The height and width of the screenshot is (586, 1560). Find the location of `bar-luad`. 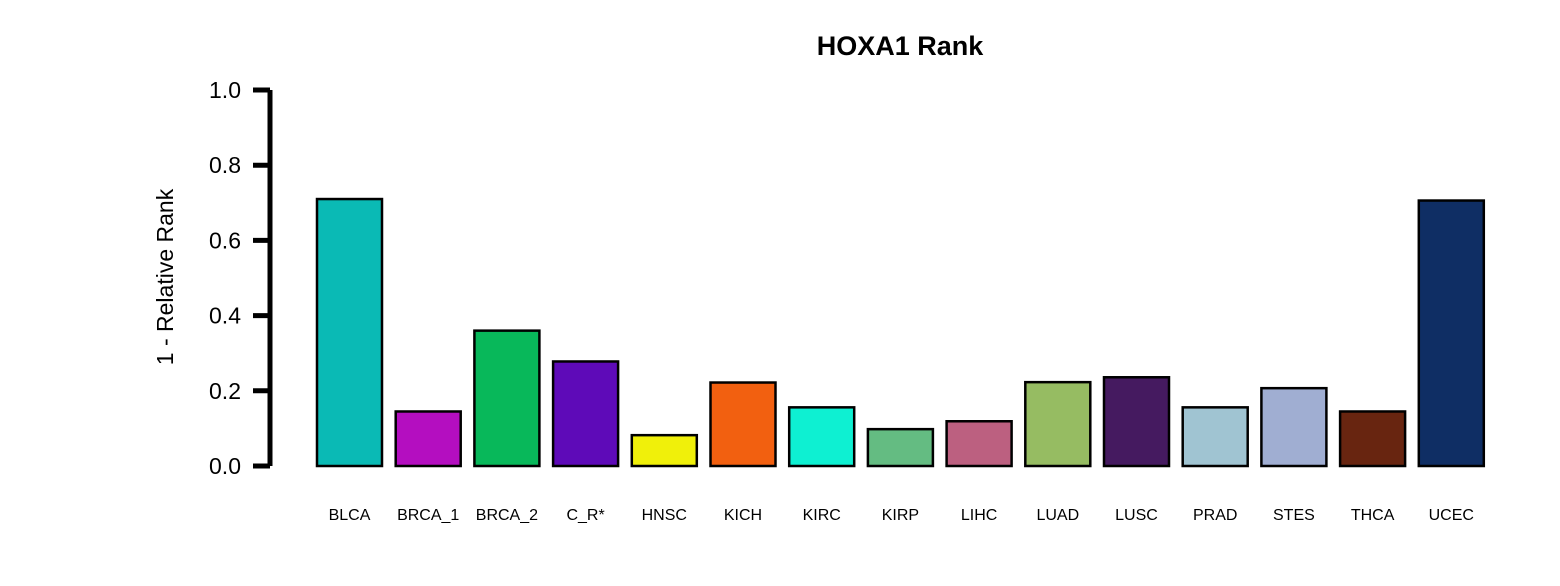

bar-luad is located at coordinates (1058, 424).